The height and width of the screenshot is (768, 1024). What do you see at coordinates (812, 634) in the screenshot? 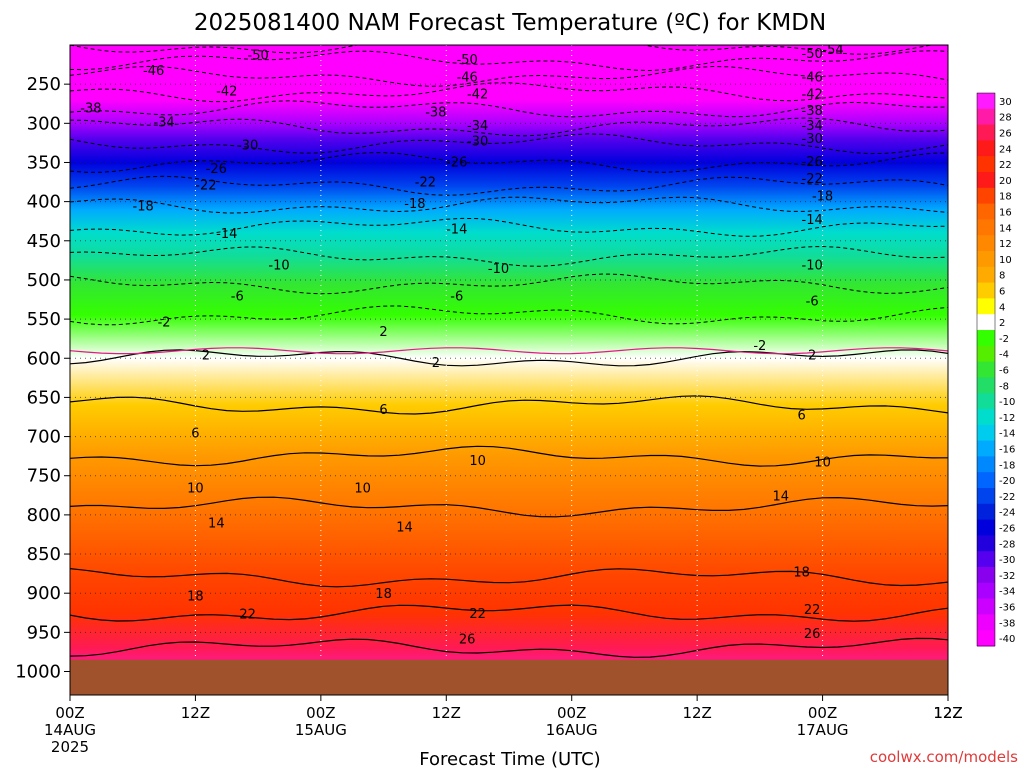
I see `contour-label: 26` at bounding box center [812, 634].